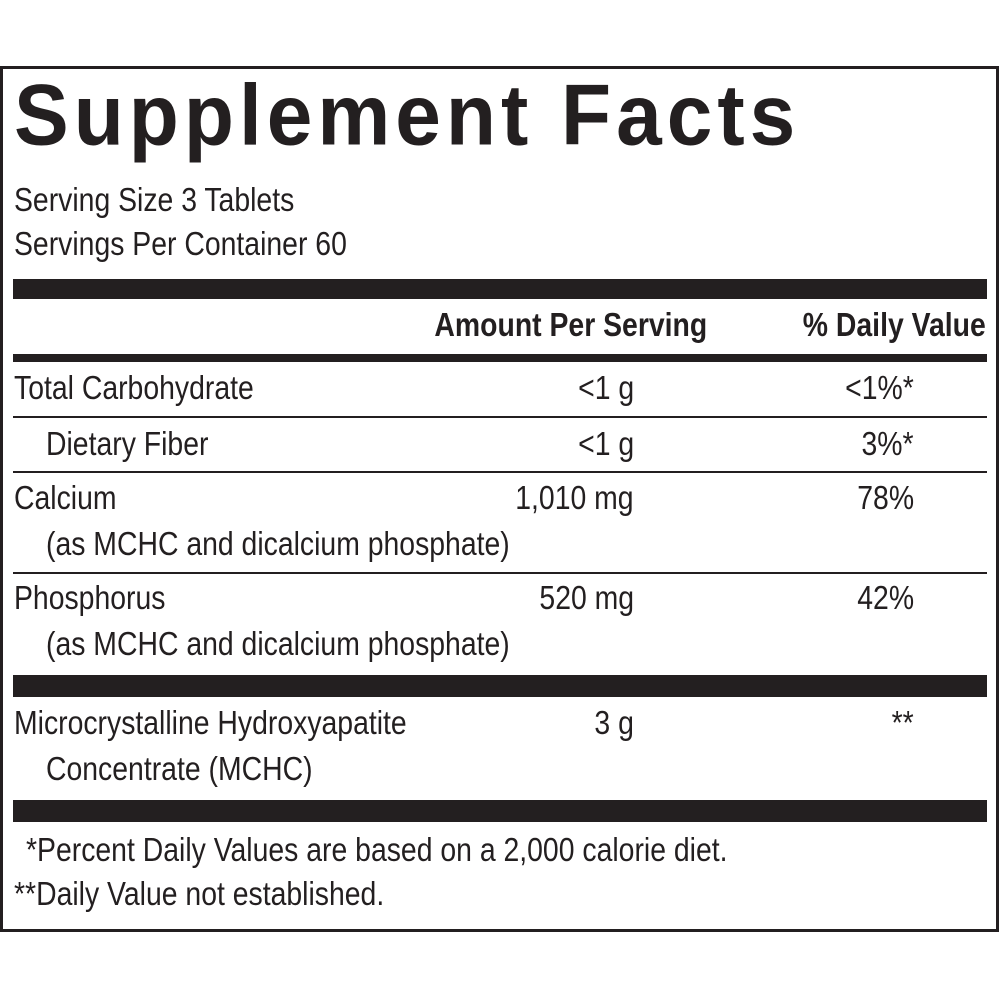  I want to click on dv-dietary-fiber: 3%*, so click(887, 443).